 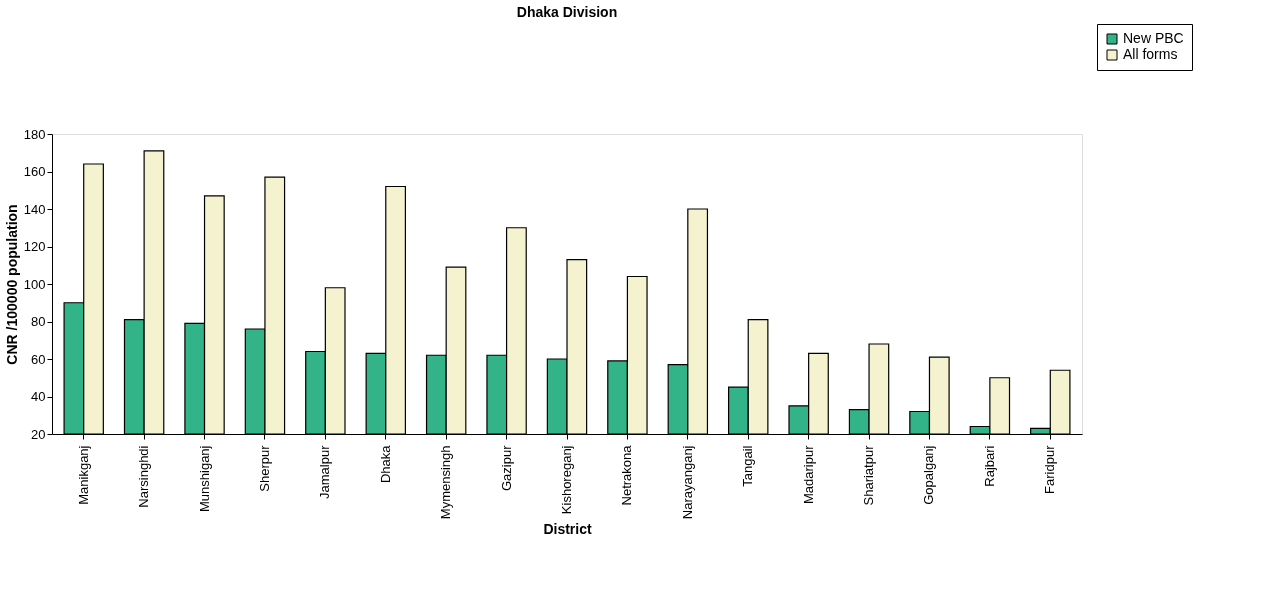 What do you see at coordinates (38, 359) in the screenshot?
I see `y-tick-label: 60` at bounding box center [38, 359].